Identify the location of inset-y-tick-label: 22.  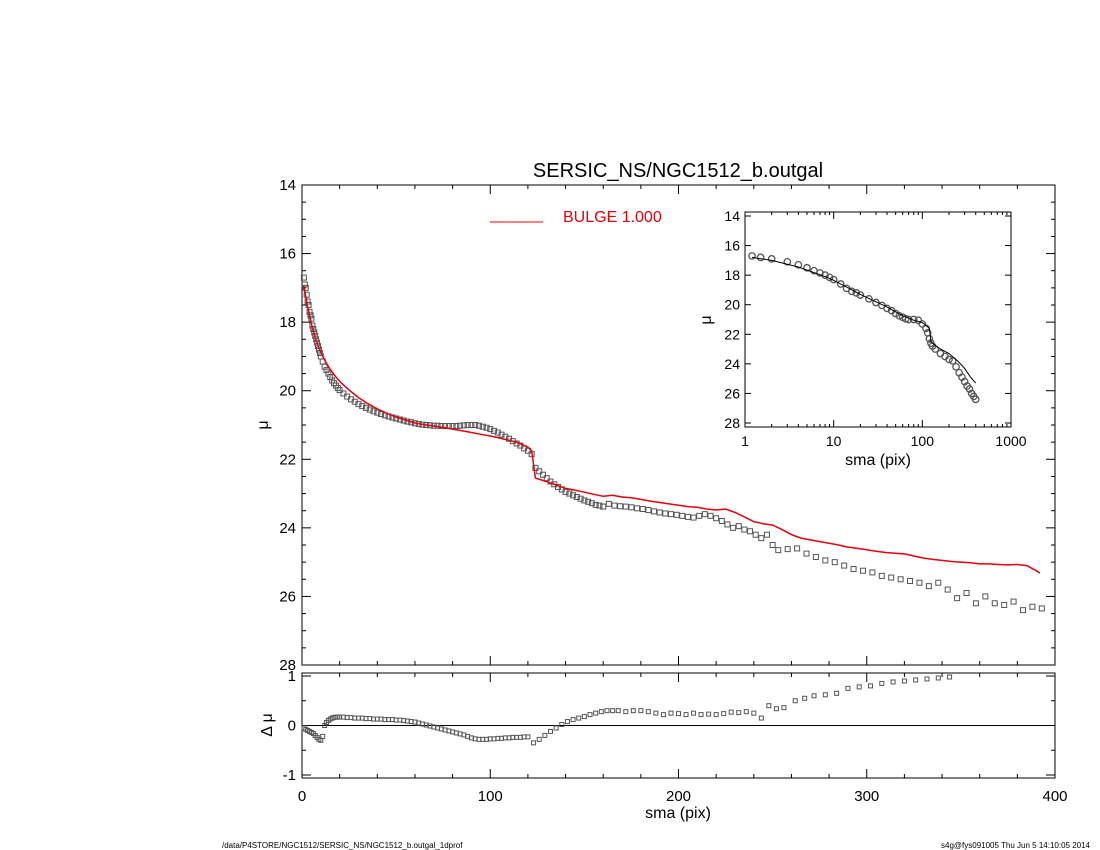
(732, 334).